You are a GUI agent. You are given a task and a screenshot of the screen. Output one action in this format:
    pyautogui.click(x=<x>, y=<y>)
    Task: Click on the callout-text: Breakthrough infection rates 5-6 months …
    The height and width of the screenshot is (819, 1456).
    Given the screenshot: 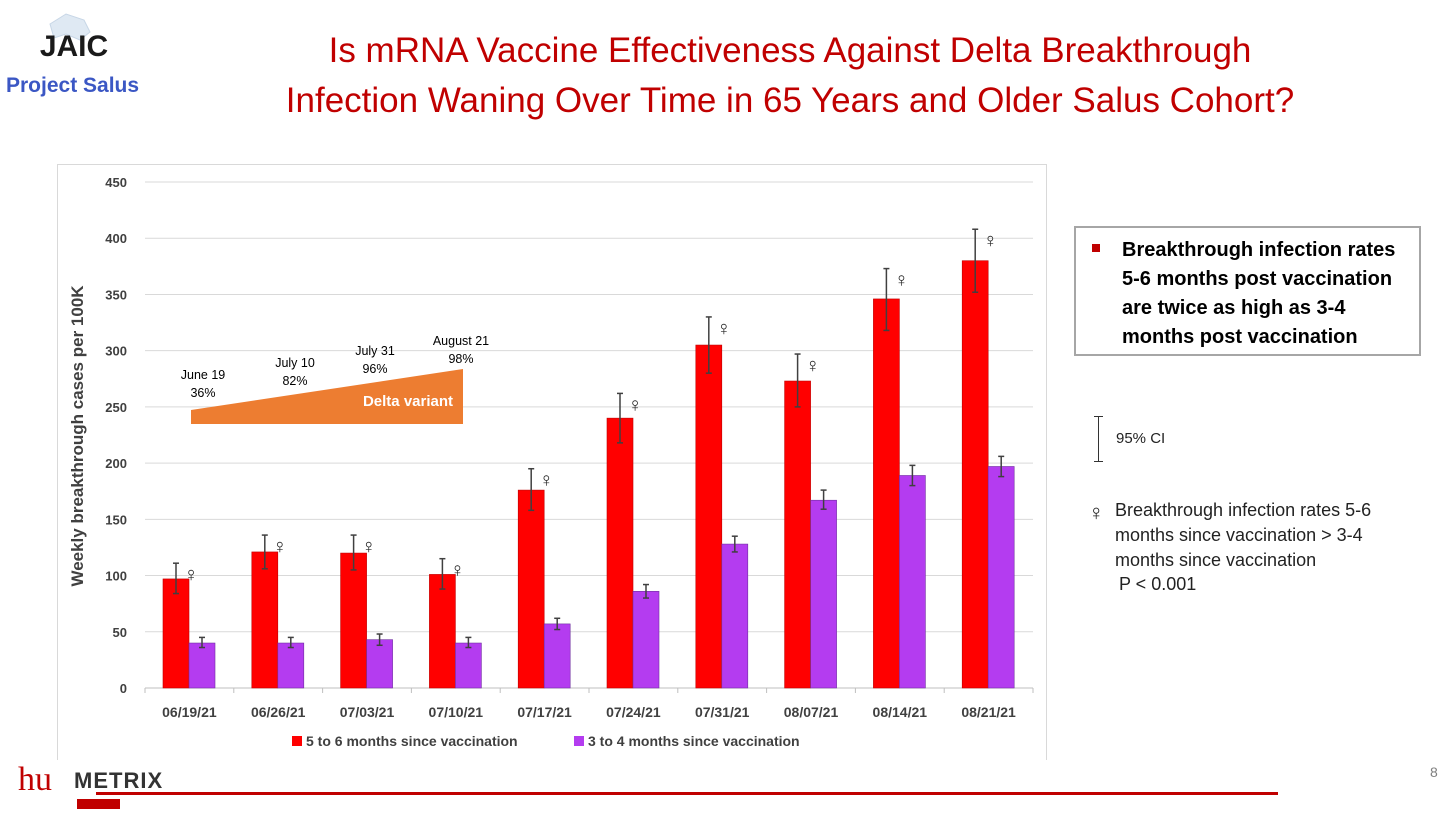 What is the action you would take?
    pyautogui.click(x=1259, y=293)
    